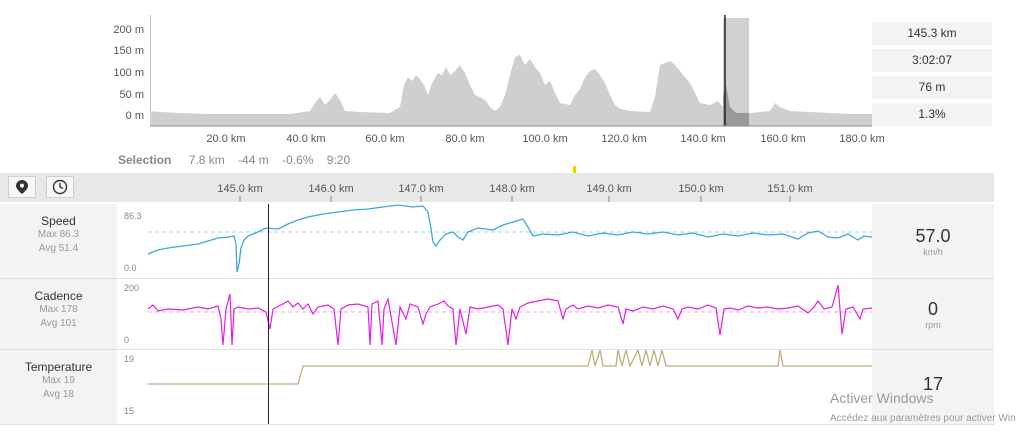  Describe the element at coordinates (933, 252) in the screenshot. I see `speed-unit: km/h` at that location.